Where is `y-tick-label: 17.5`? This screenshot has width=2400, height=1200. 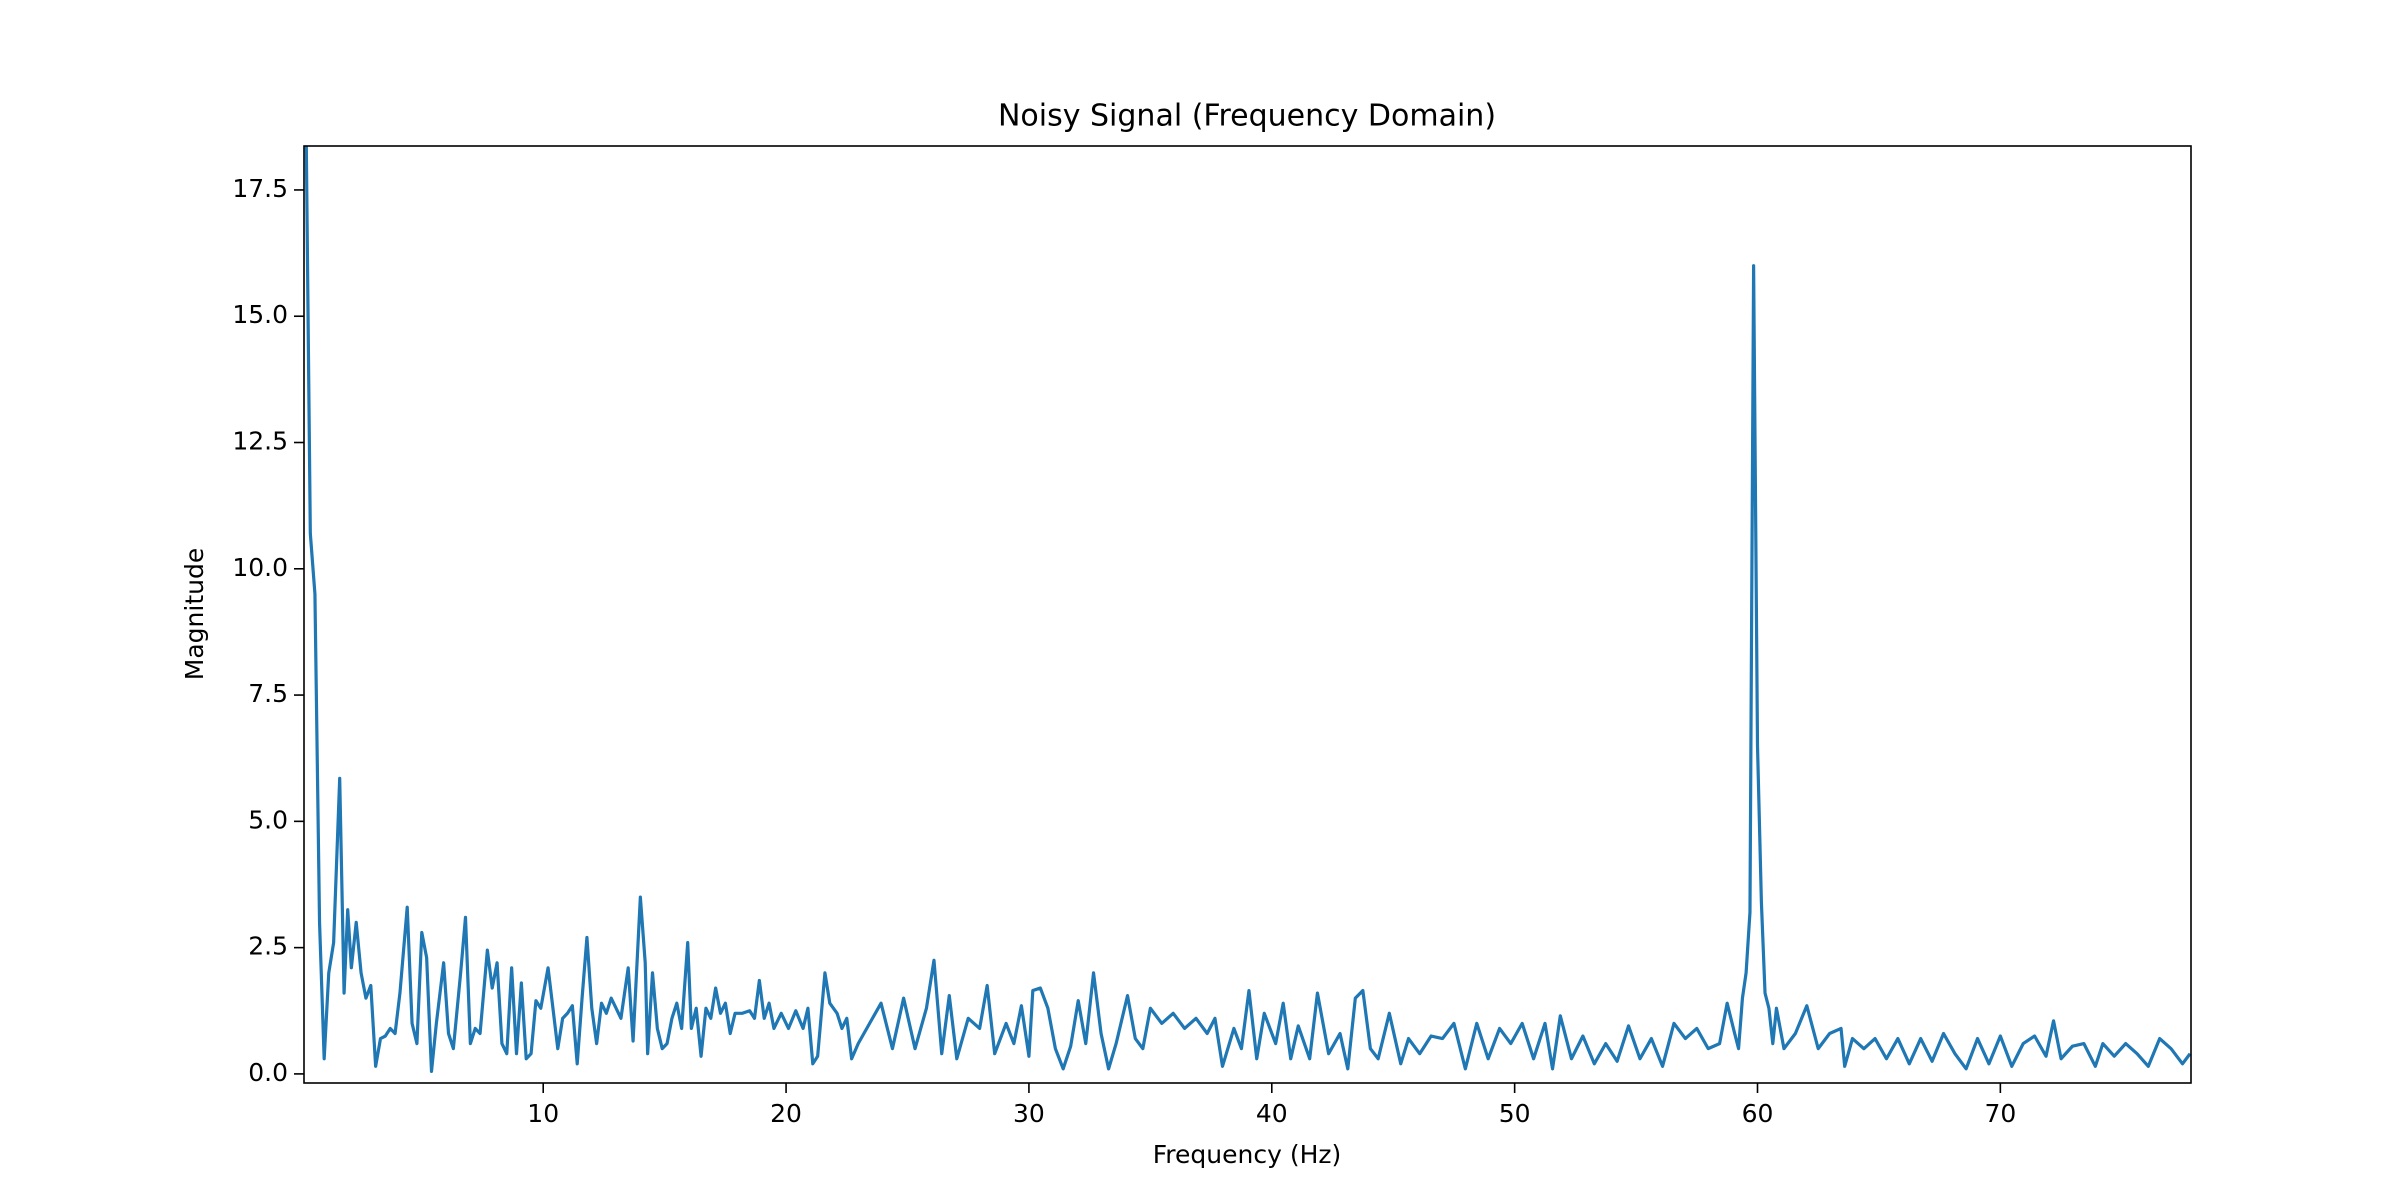
y-tick-label: 17.5 is located at coordinates (260, 188).